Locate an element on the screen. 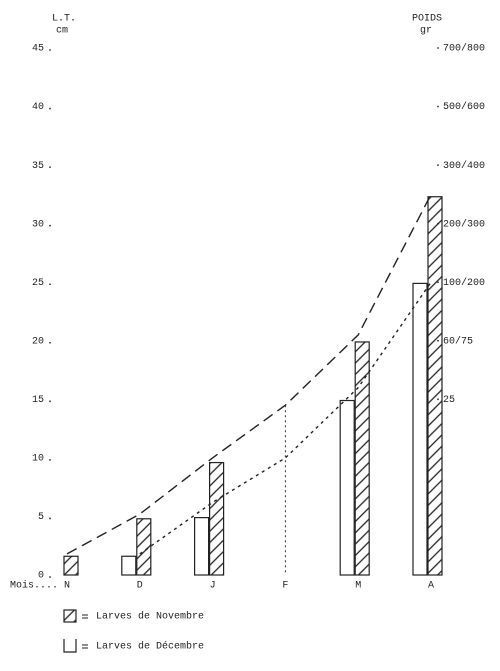  y-tick-label: 0 is located at coordinates (41, 576).